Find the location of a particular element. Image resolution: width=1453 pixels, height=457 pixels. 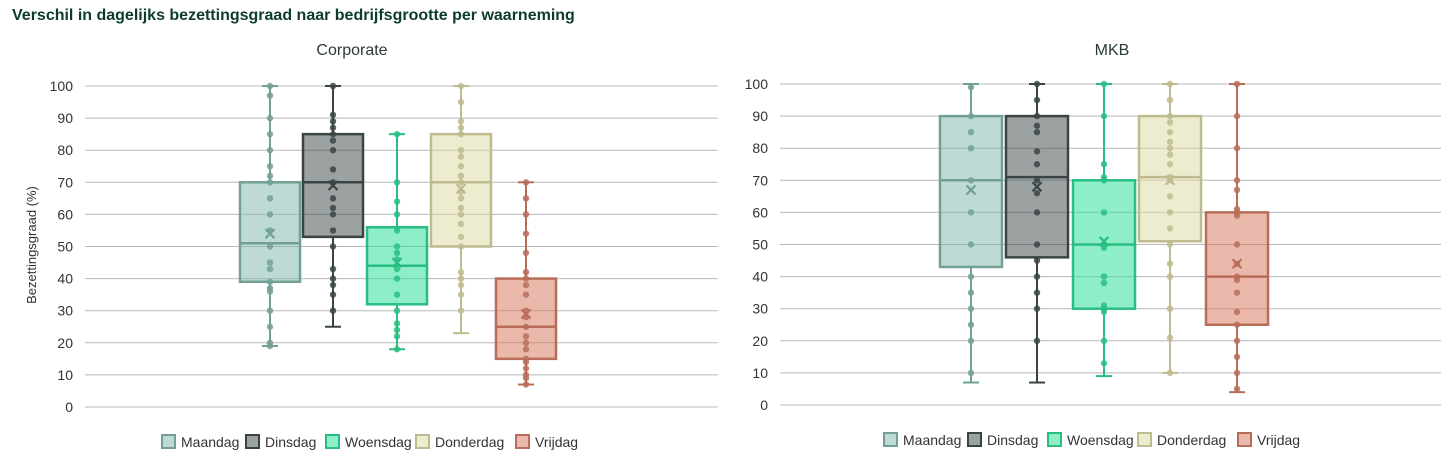

legend-label: Woensdag is located at coordinates (1100, 440).